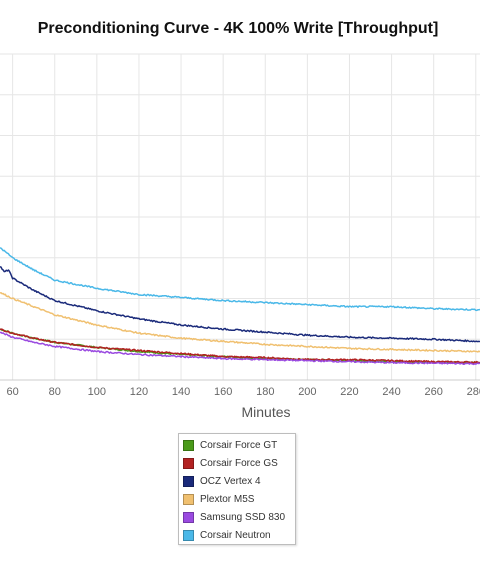 The image size is (480, 562). What do you see at coordinates (13, 392) in the screenshot?
I see `x-tick-label: 60` at bounding box center [13, 392].